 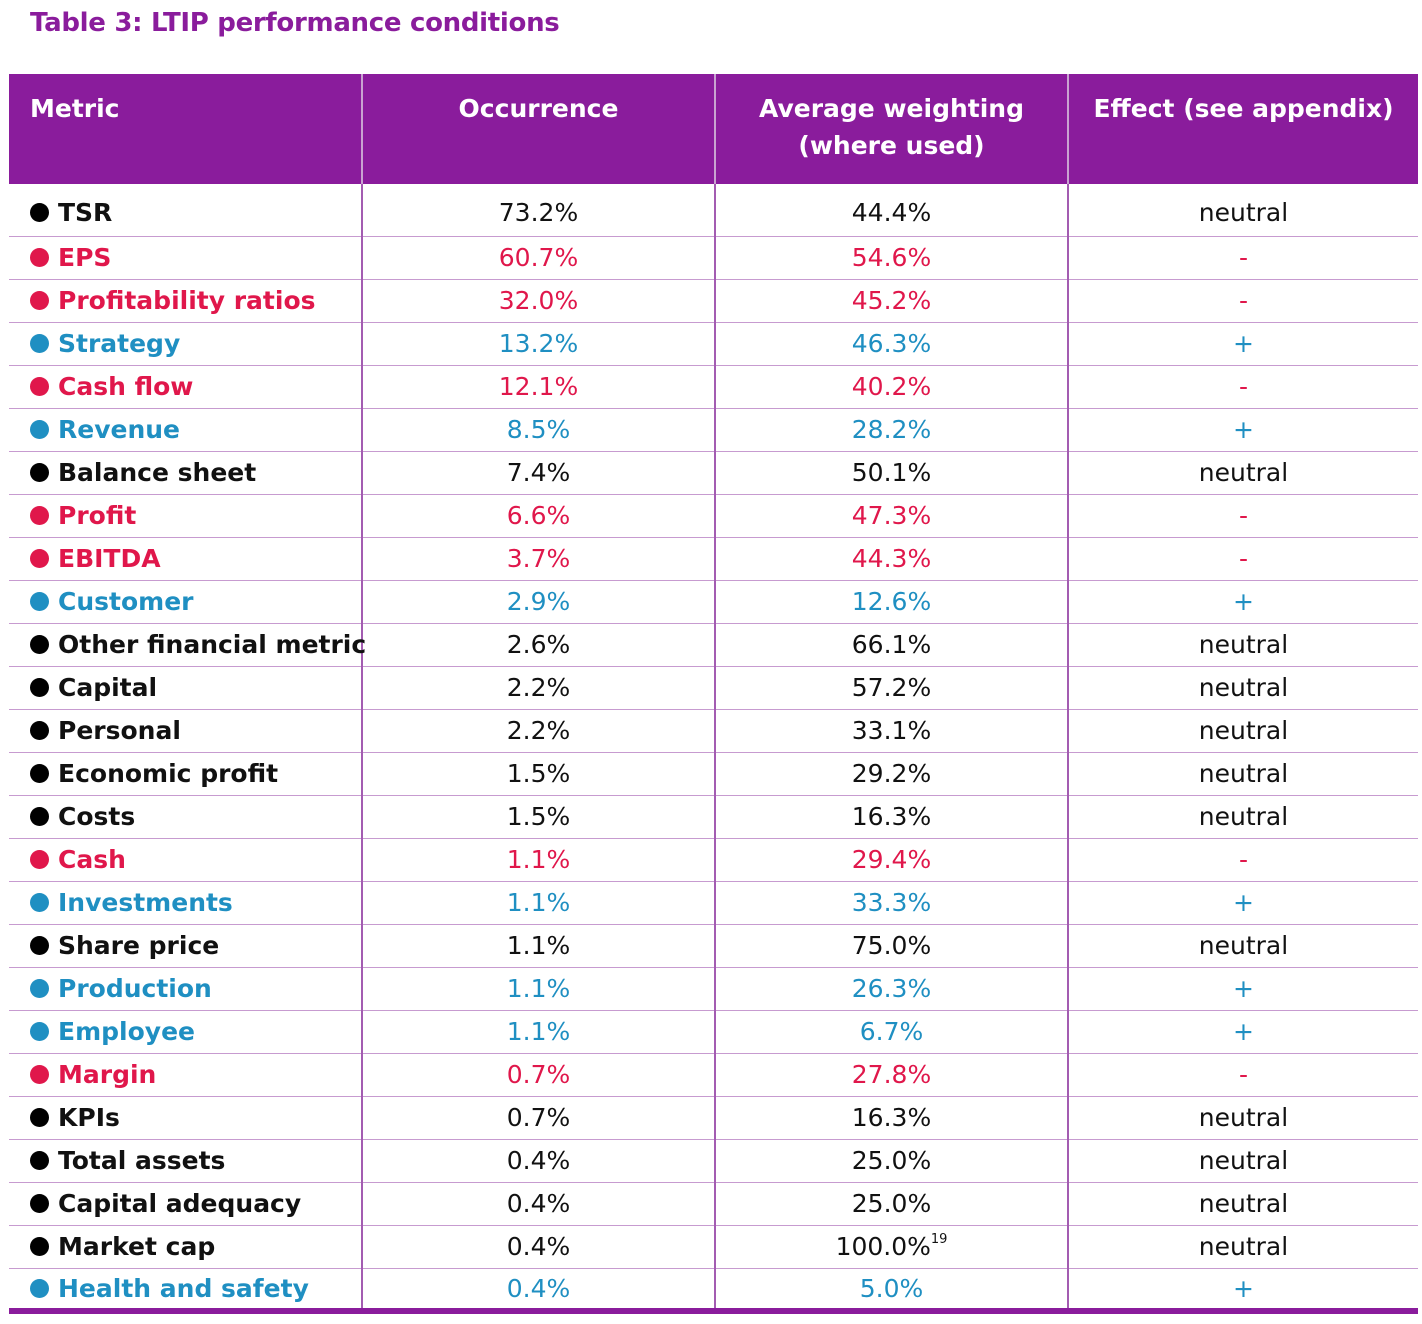 I want to click on metric-cell: Customer, so click(x=185, y=601).